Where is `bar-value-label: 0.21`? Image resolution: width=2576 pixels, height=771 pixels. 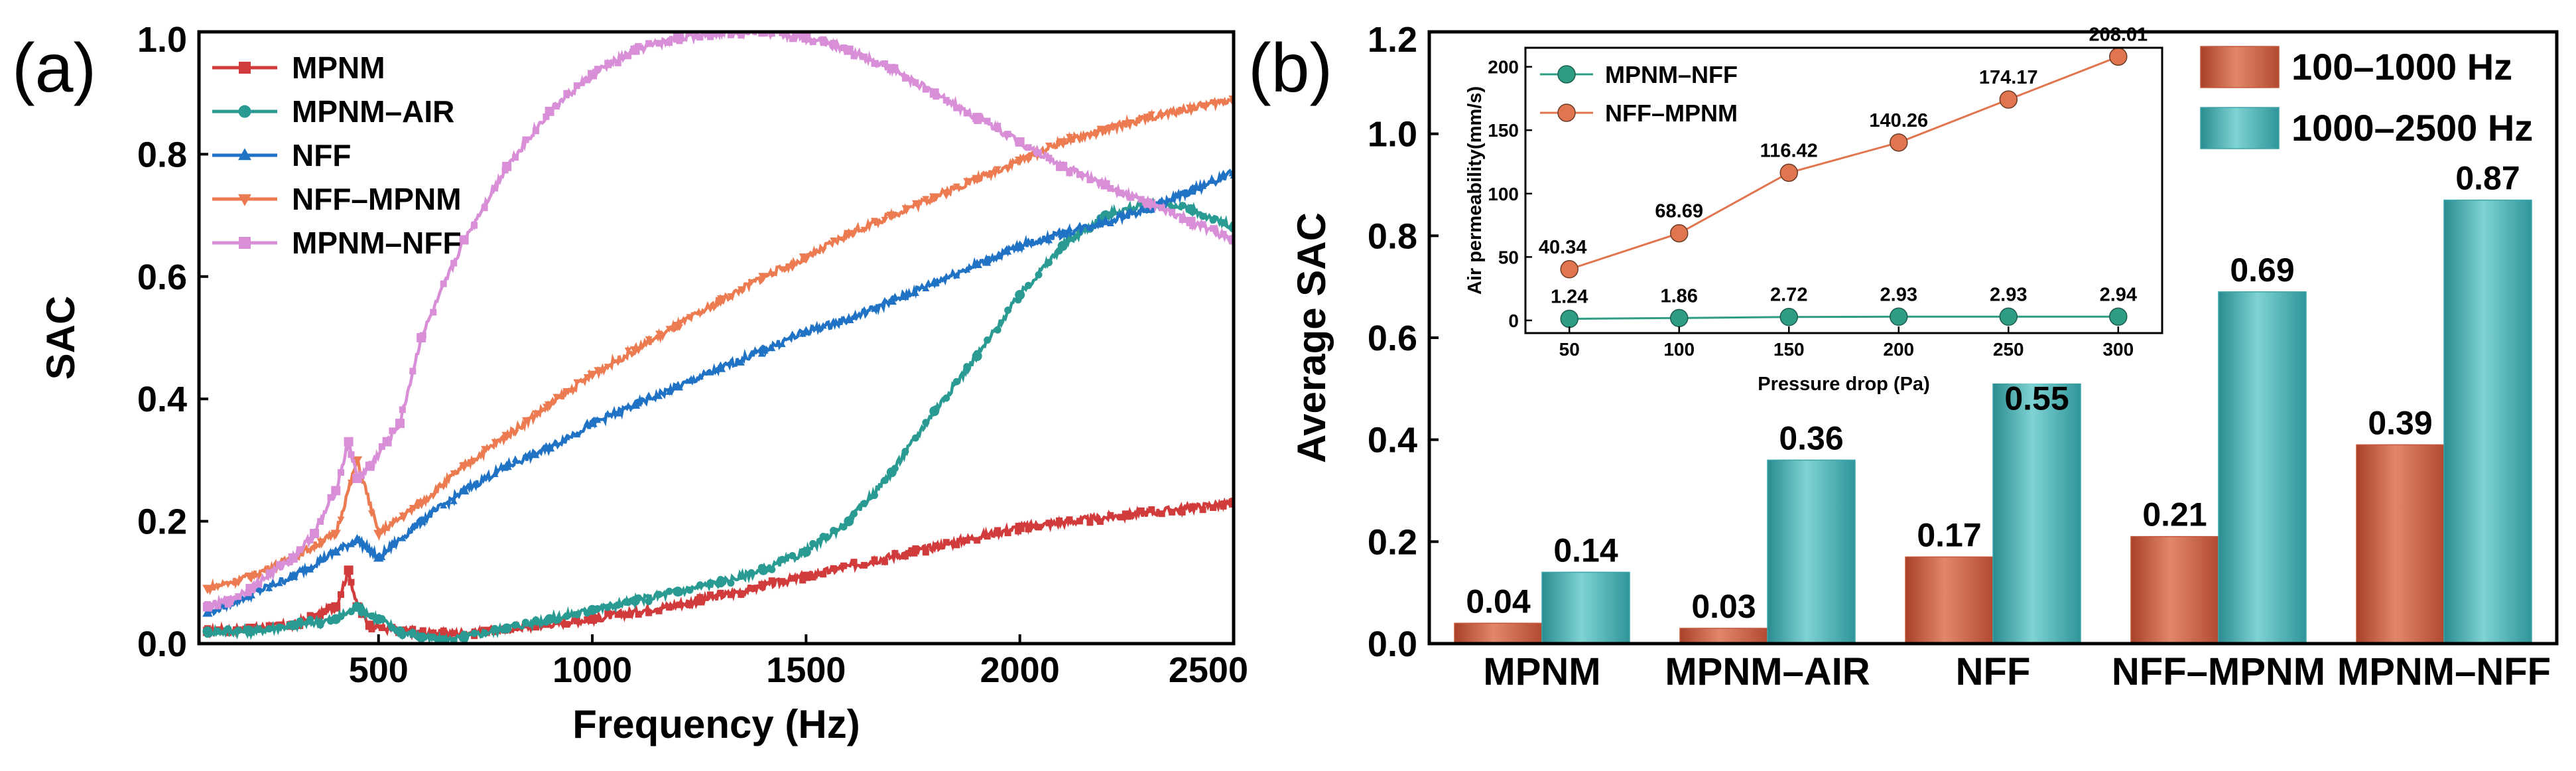 bar-value-label: 0.21 is located at coordinates (2174, 514).